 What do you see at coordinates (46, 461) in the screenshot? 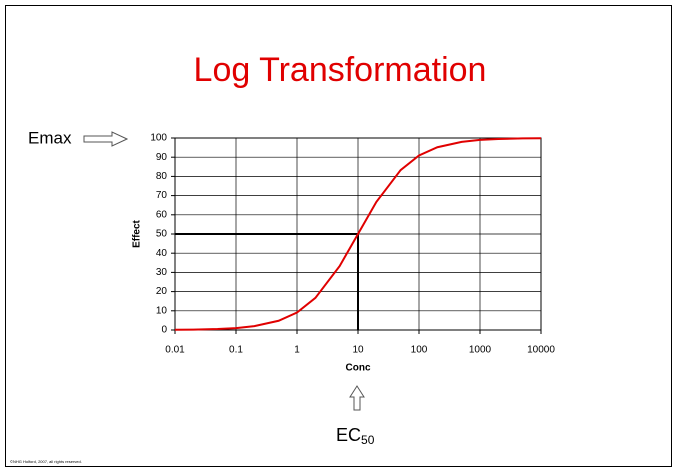
I see `footer: ©NHG Holford, 2007, all rights reserved.` at bounding box center [46, 461].